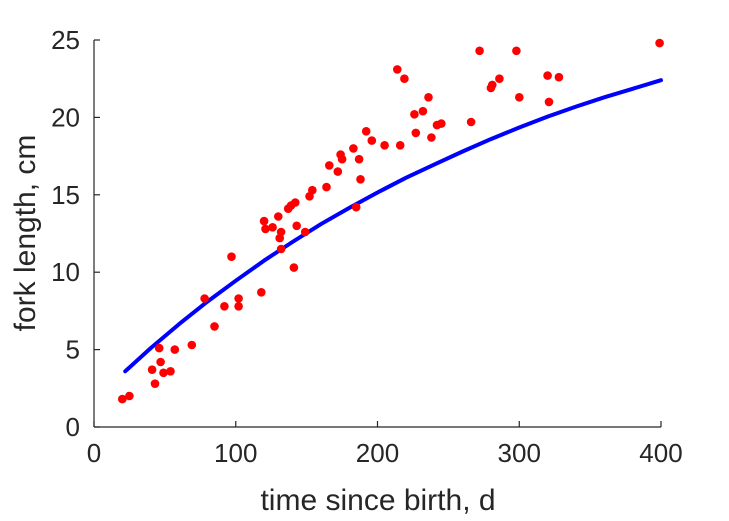 The width and height of the screenshot is (729, 521). Describe the element at coordinates (235, 453) in the screenshot. I see `x-tick-label: 100` at that location.